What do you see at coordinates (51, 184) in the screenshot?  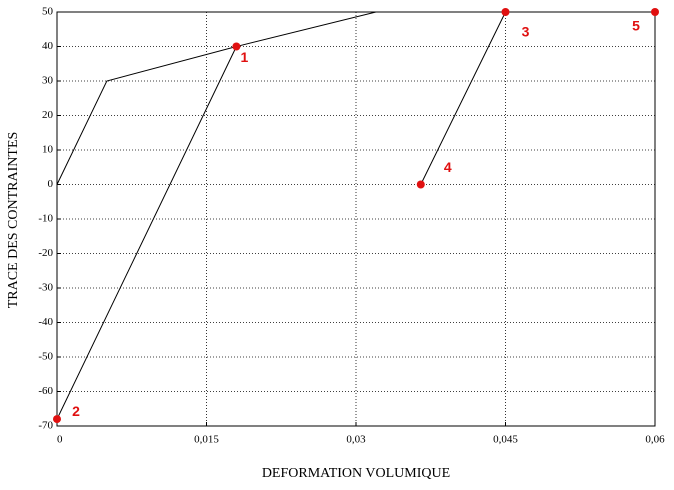 I see `y-tick-label: 0` at bounding box center [51, 184].